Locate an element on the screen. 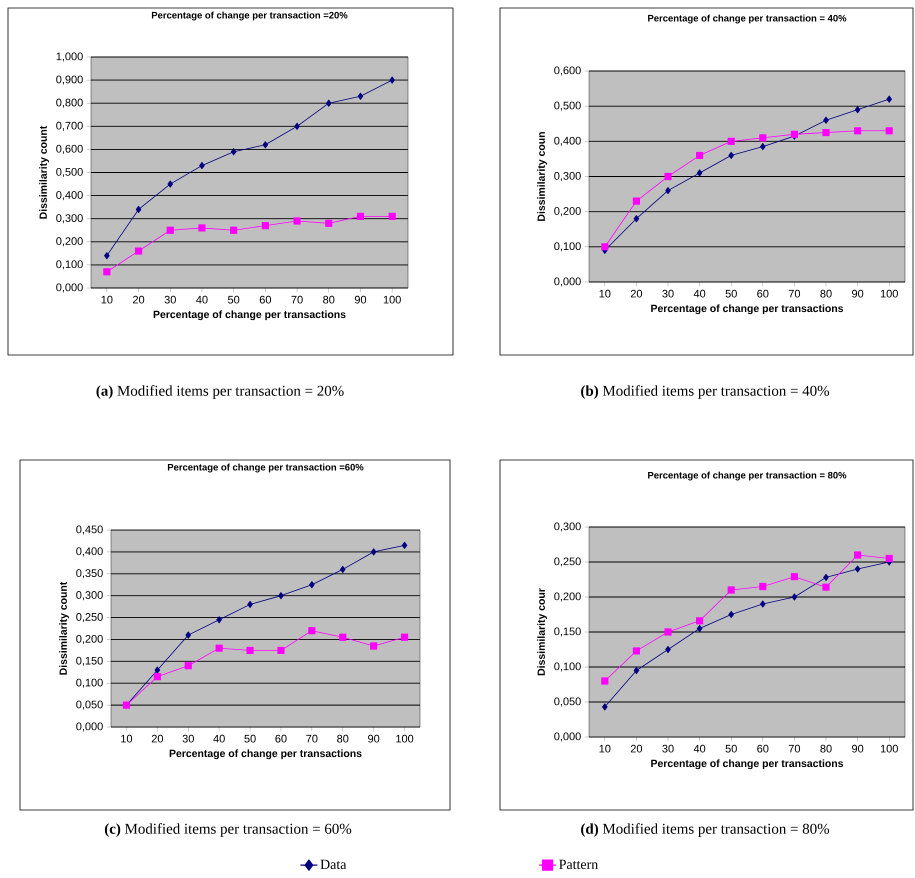 This screenshot has height=878, width=915. y-axis-title: Dissimilarity cour is located at coordinates (542, 632).